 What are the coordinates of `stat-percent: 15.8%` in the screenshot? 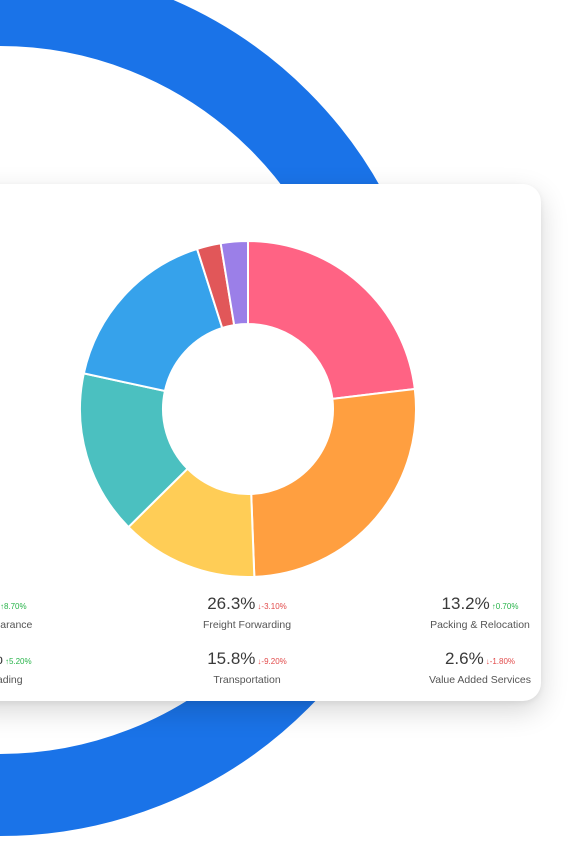 It's located at (231, 658).